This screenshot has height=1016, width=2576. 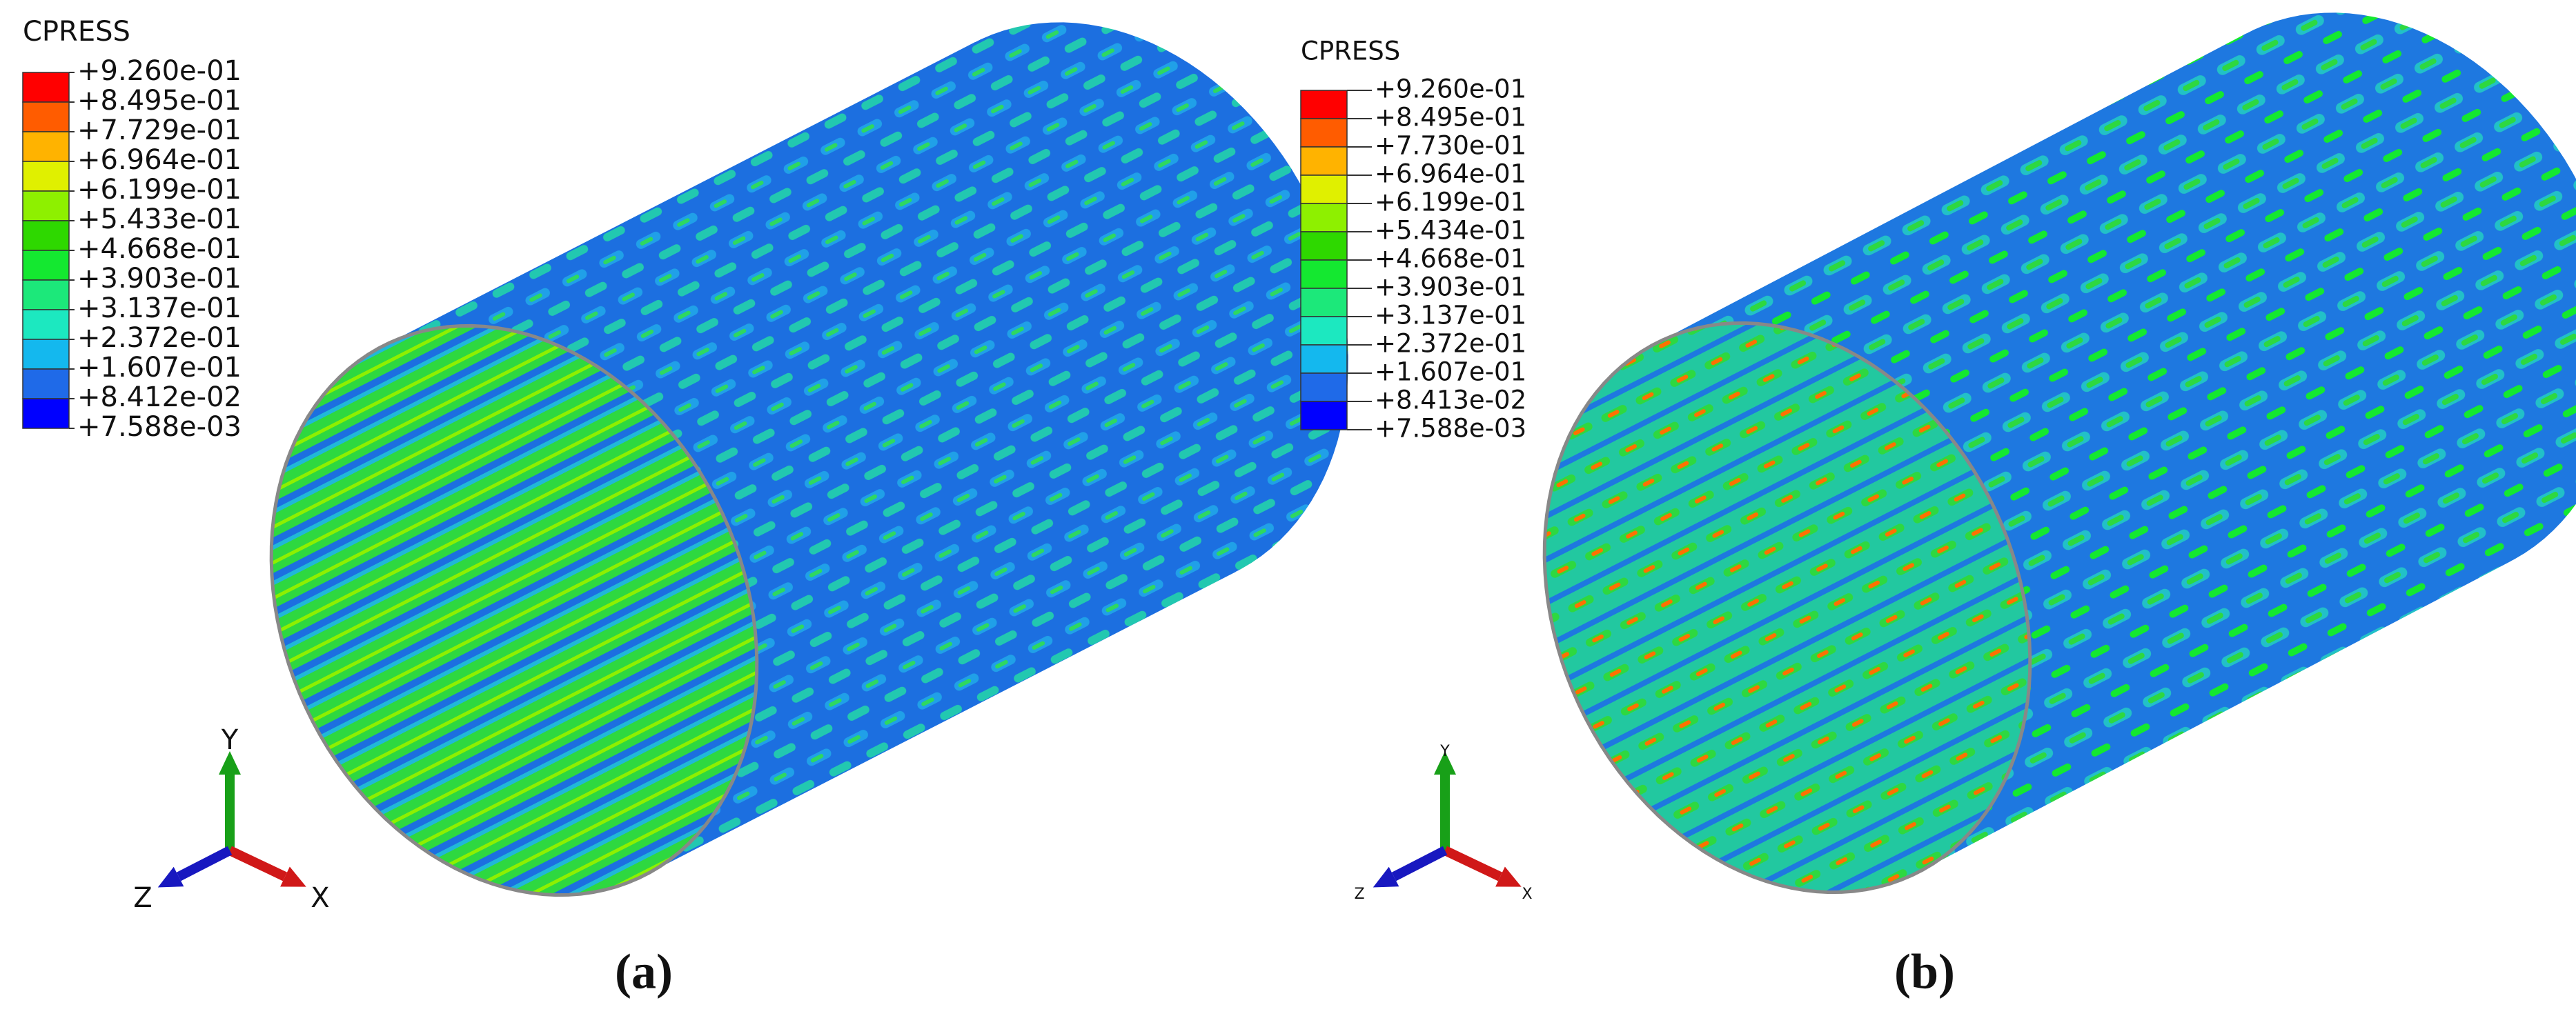 I want to click on legend-label: +8.412e-02, so click(x=159, y=397).